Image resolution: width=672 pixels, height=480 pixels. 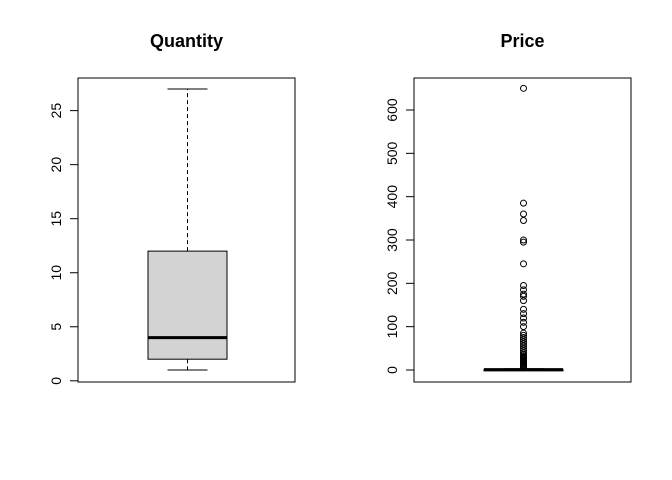 What do you see at coordinates (56, 111) in the screenshot?
I see `y-tick-label: 25` at bounding box center [56, 111].